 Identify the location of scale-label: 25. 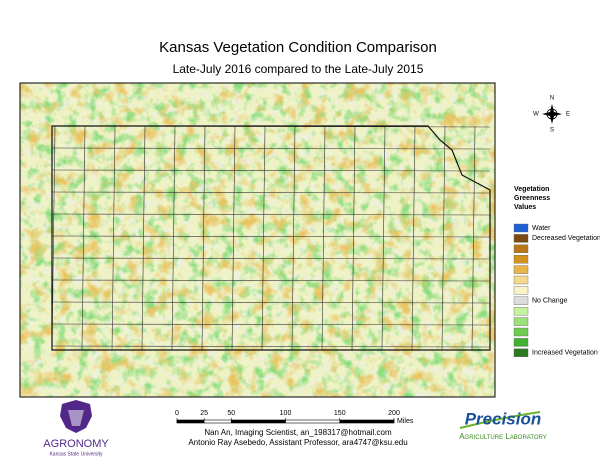
(204, 413).